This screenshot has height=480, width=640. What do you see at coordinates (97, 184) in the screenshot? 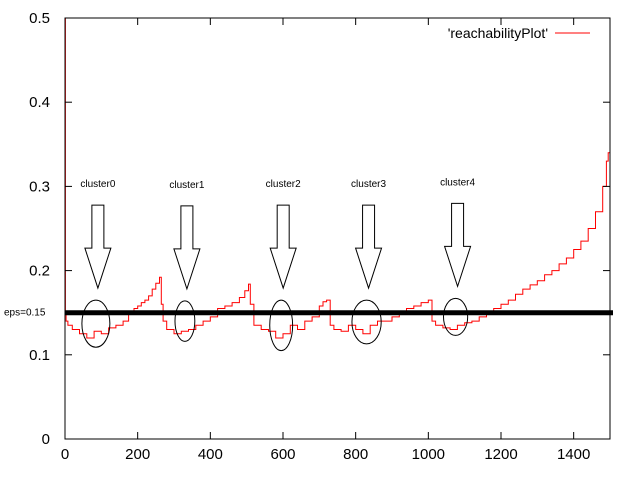
I see `cluster-label: cluster0` at bounding box center [97, 184].